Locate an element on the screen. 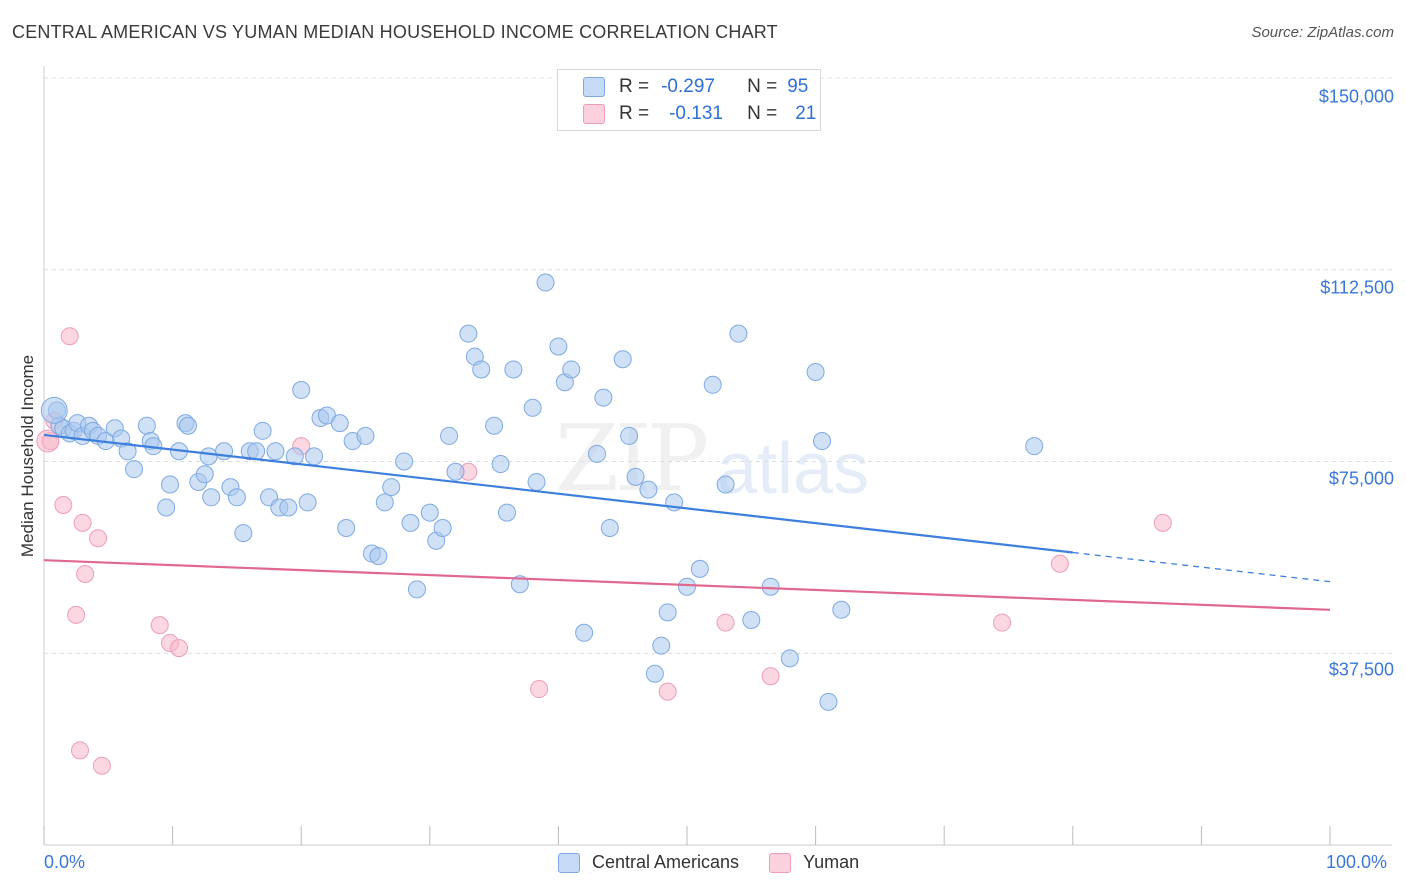 The width and height of the screenshot is (1406, 892). y-tick-label: $75,000 is located at coordinates (1361, 478).